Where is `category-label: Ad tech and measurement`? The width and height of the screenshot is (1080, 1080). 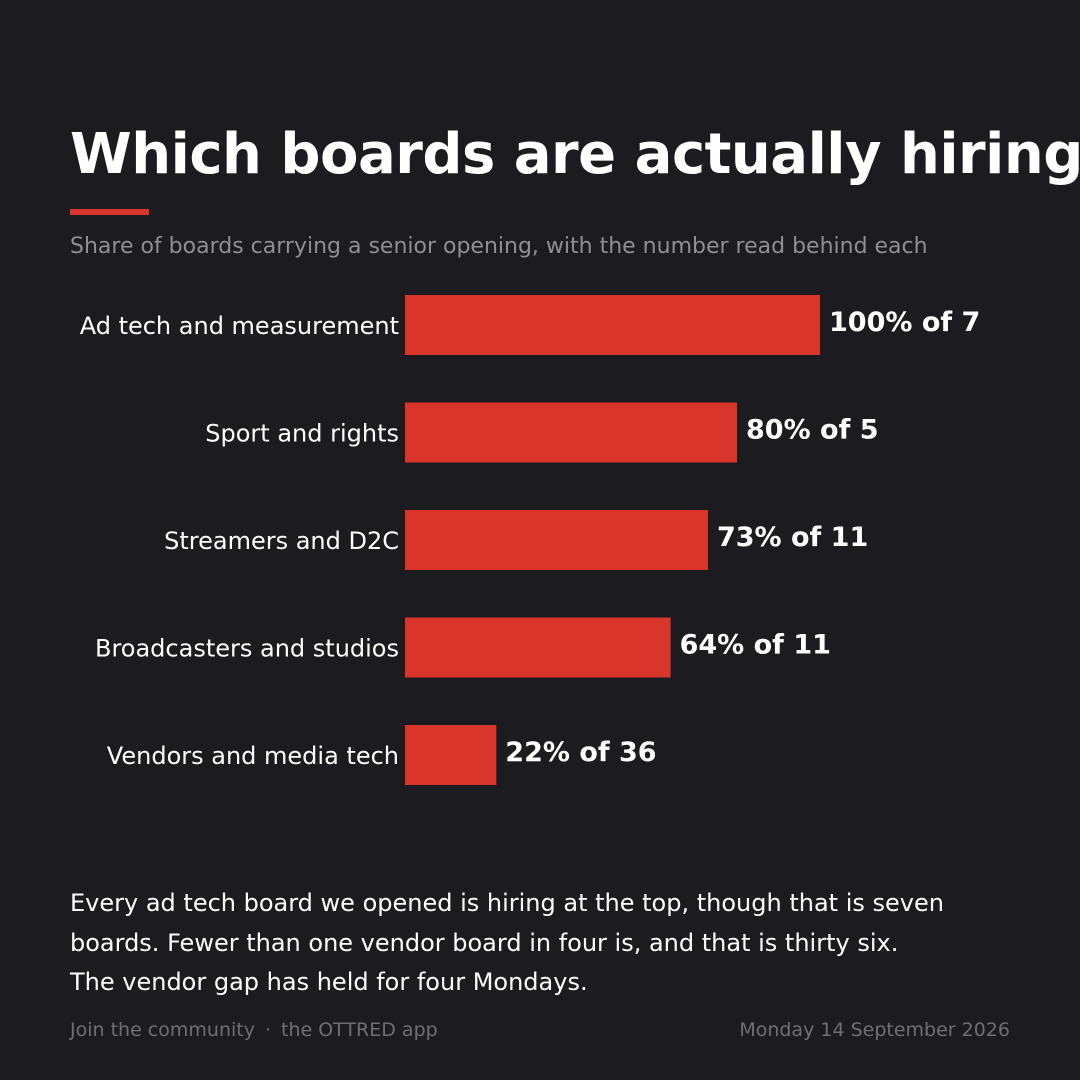
category-label: Ad tech and measurement is located at coordinates (239, 326).